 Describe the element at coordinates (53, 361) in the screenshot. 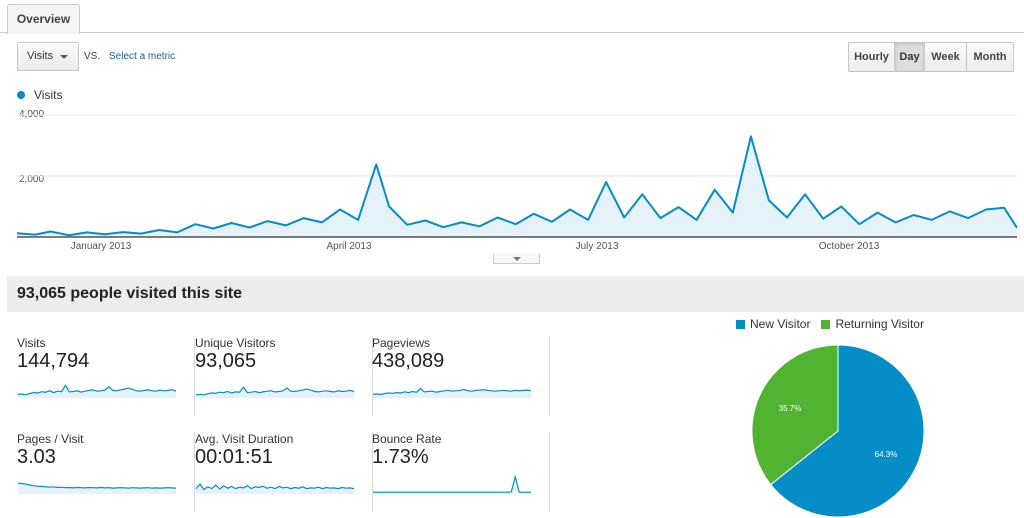

I see `metric-value: 144,794` at that location.